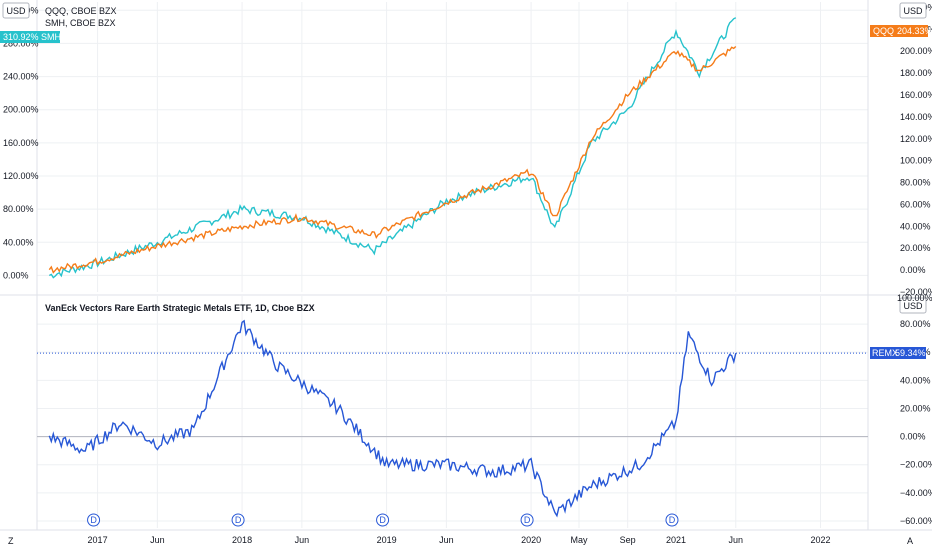 Image resolution: width=932 pixels, height=550 pixels. I want to click on left-tick-label: 280.00%, so click(21, 43).